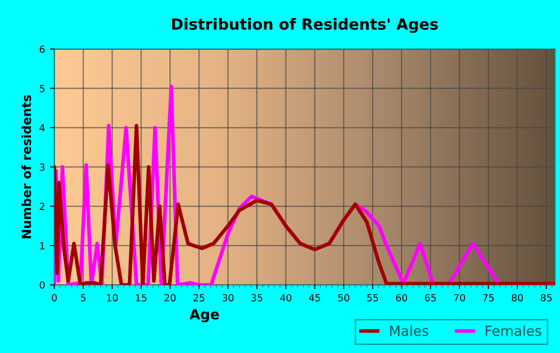 Image resolution: width=560 pixels, height=353 pixels. Describe the element at coordinates (42, 246) in the screenshot. I see `y-tick-label: 1` at that location.